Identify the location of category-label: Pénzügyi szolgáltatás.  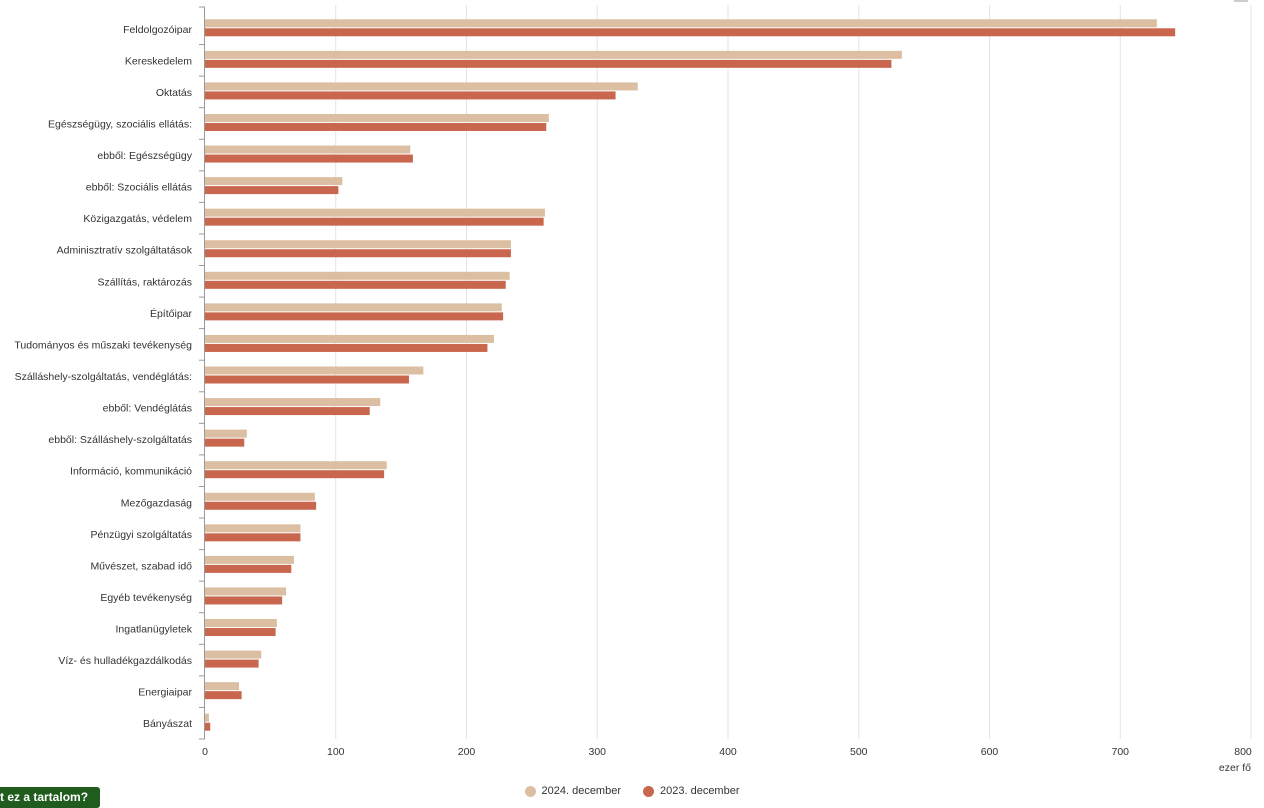
(141, 535).